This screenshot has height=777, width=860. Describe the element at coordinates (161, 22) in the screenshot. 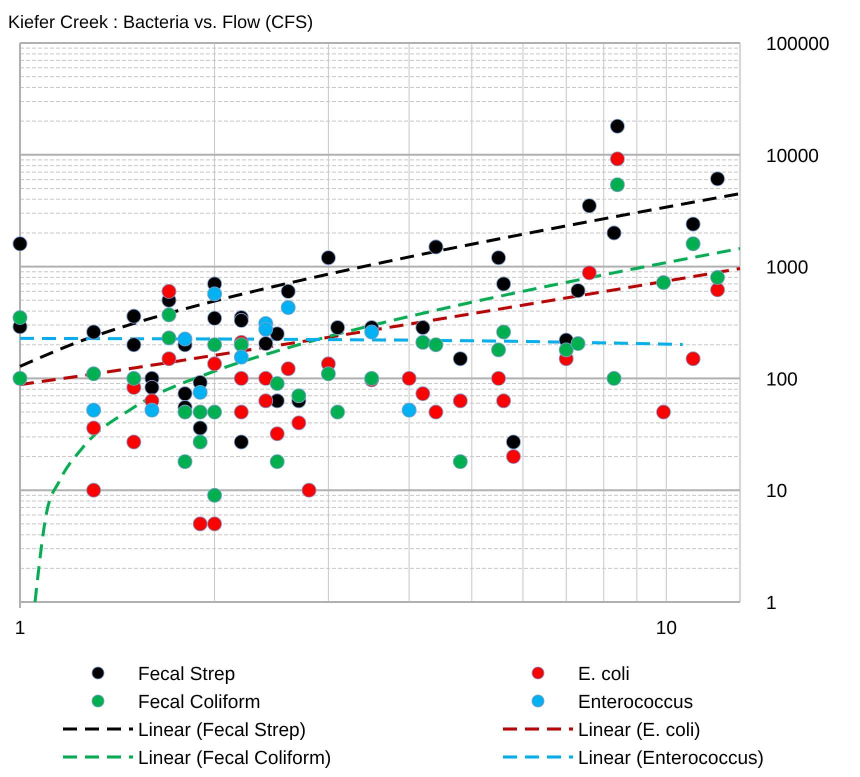

I see `chart-title: Kiefer Creek : Bacteria vs. Flow (CFS)` at that location.